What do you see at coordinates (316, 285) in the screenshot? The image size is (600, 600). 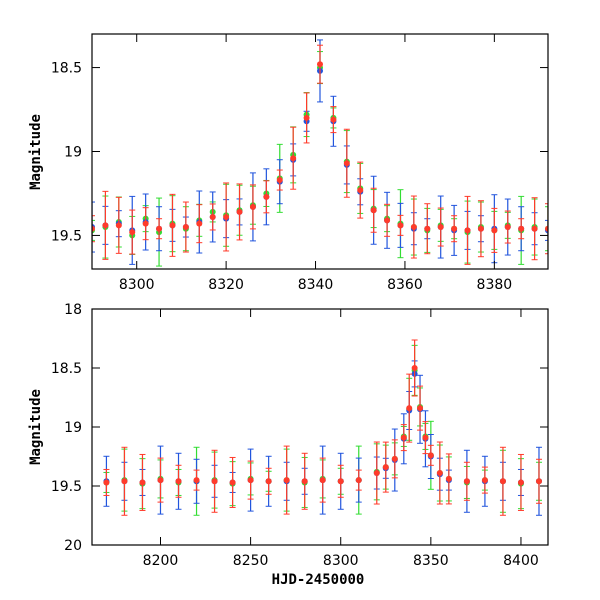 I see `top-panel-x-tick-label: 8340` at bounding box center [316, 285].